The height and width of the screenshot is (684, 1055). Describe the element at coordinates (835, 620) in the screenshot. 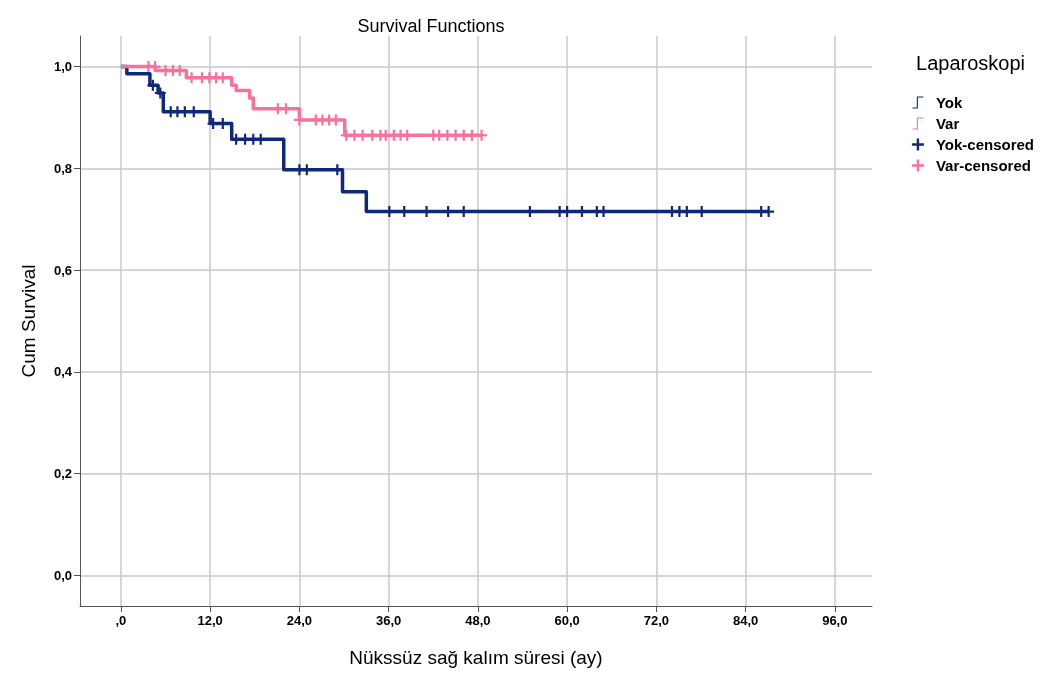

I see `x-tick-label: 96,0` at that location.